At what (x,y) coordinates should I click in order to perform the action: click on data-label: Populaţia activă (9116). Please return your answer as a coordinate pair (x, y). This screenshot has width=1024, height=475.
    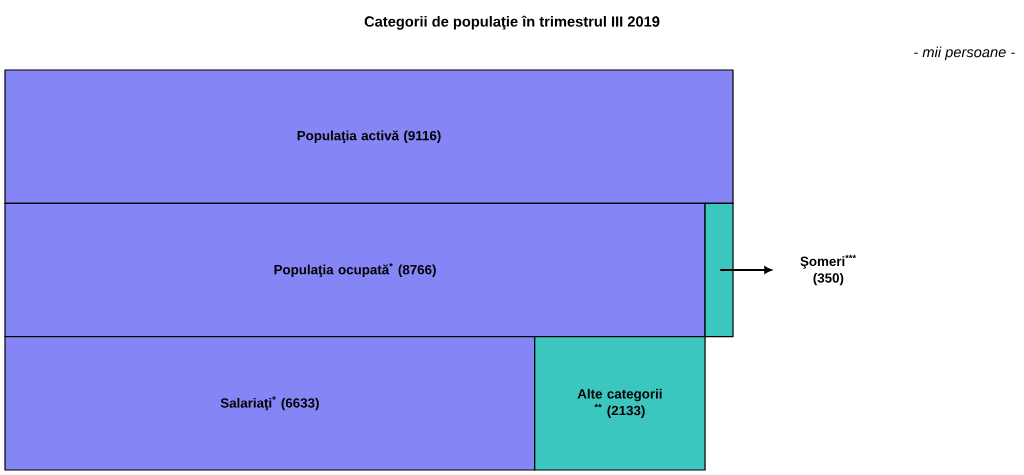
    Looking at the image, I should click on (369, 136).